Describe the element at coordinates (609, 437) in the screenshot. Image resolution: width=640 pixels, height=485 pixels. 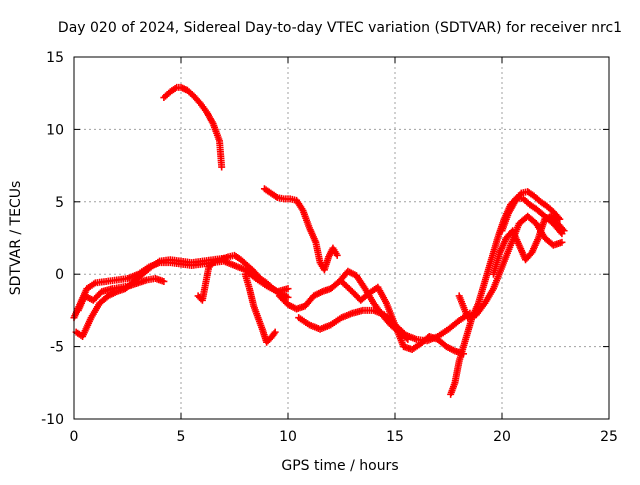
I see `x-tick-label: 25` at that location.